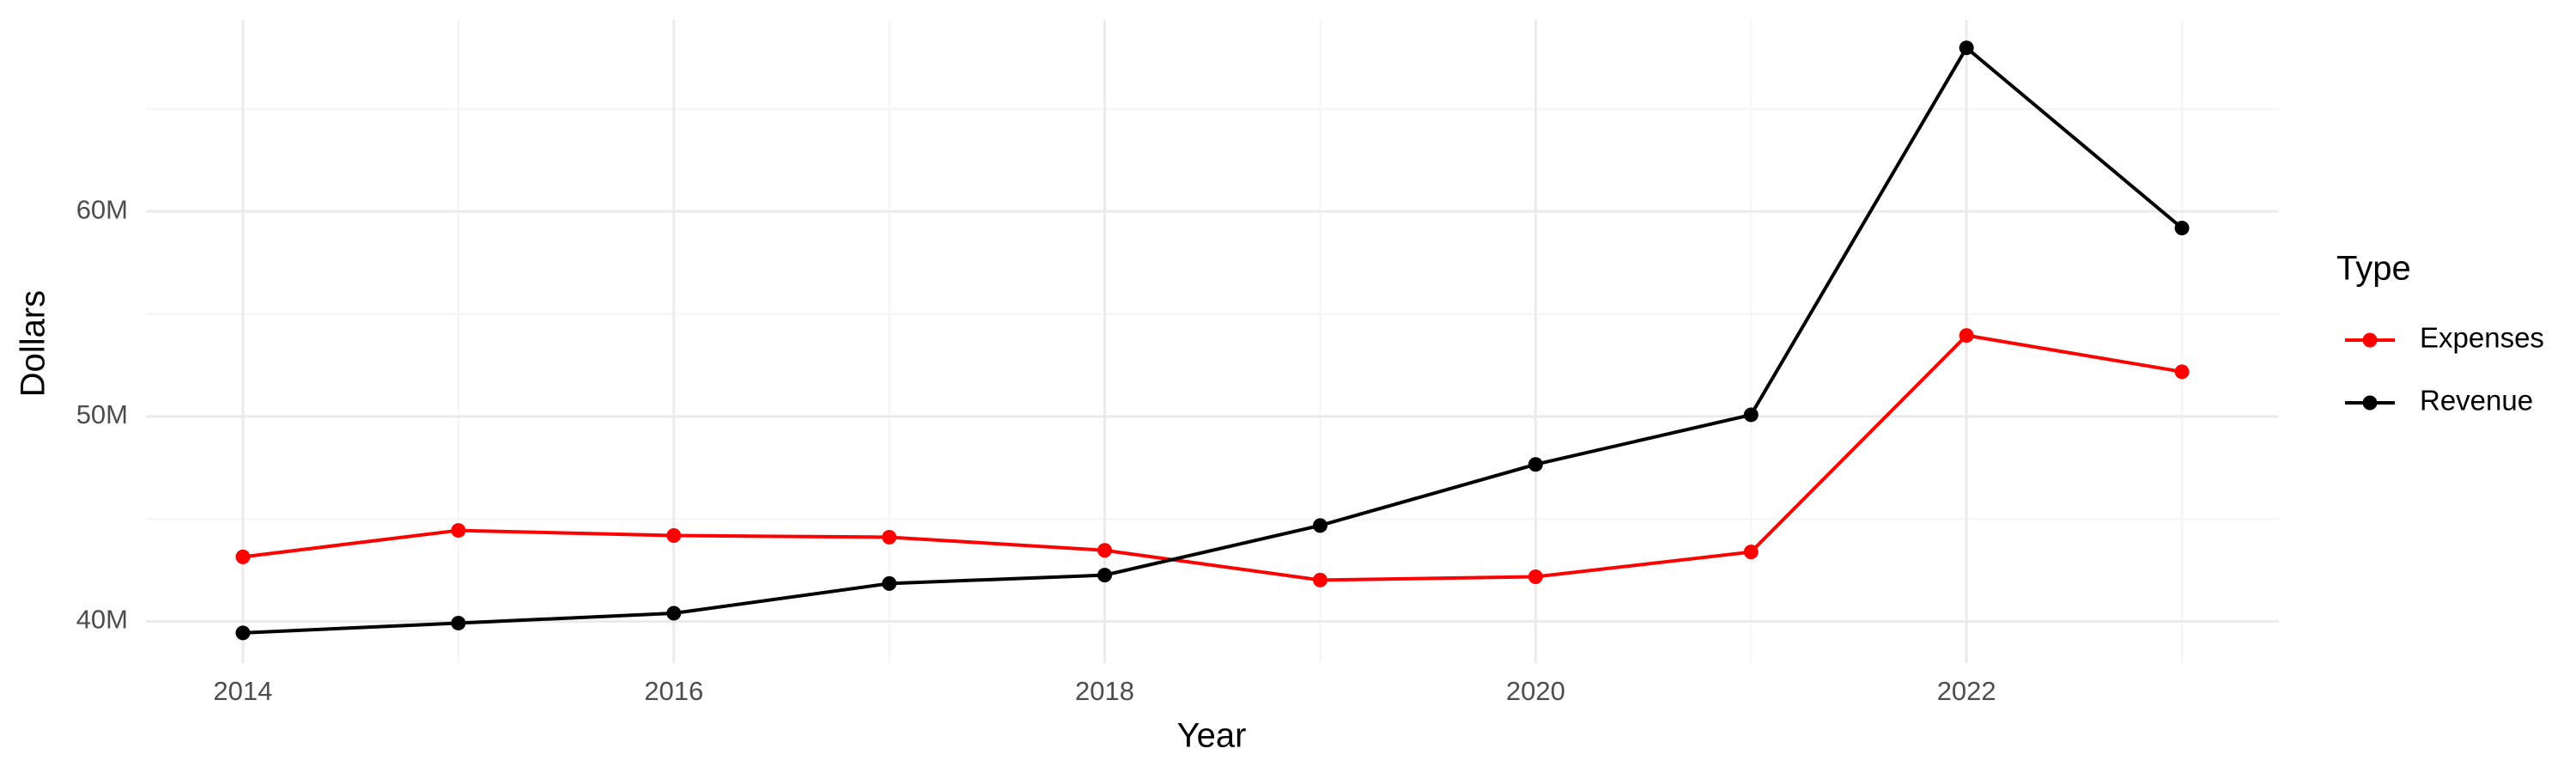  I want to click on y-tick-label: 50M, so click(102, 414).